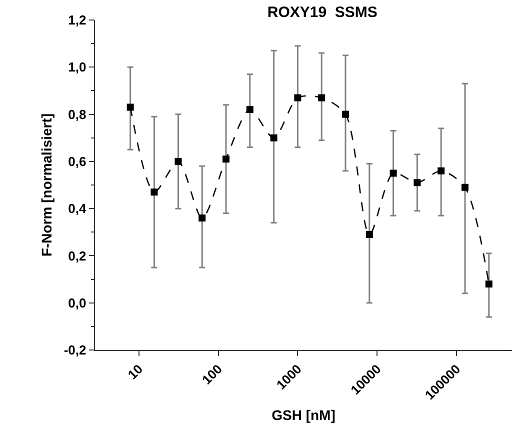 Image resolution: width=520 pixels, height=436 pixels. What do you see at coordinates (77, 114) in the screenshot?
I see `y-tick-label: 0,8` at bounding box center [77, 114].